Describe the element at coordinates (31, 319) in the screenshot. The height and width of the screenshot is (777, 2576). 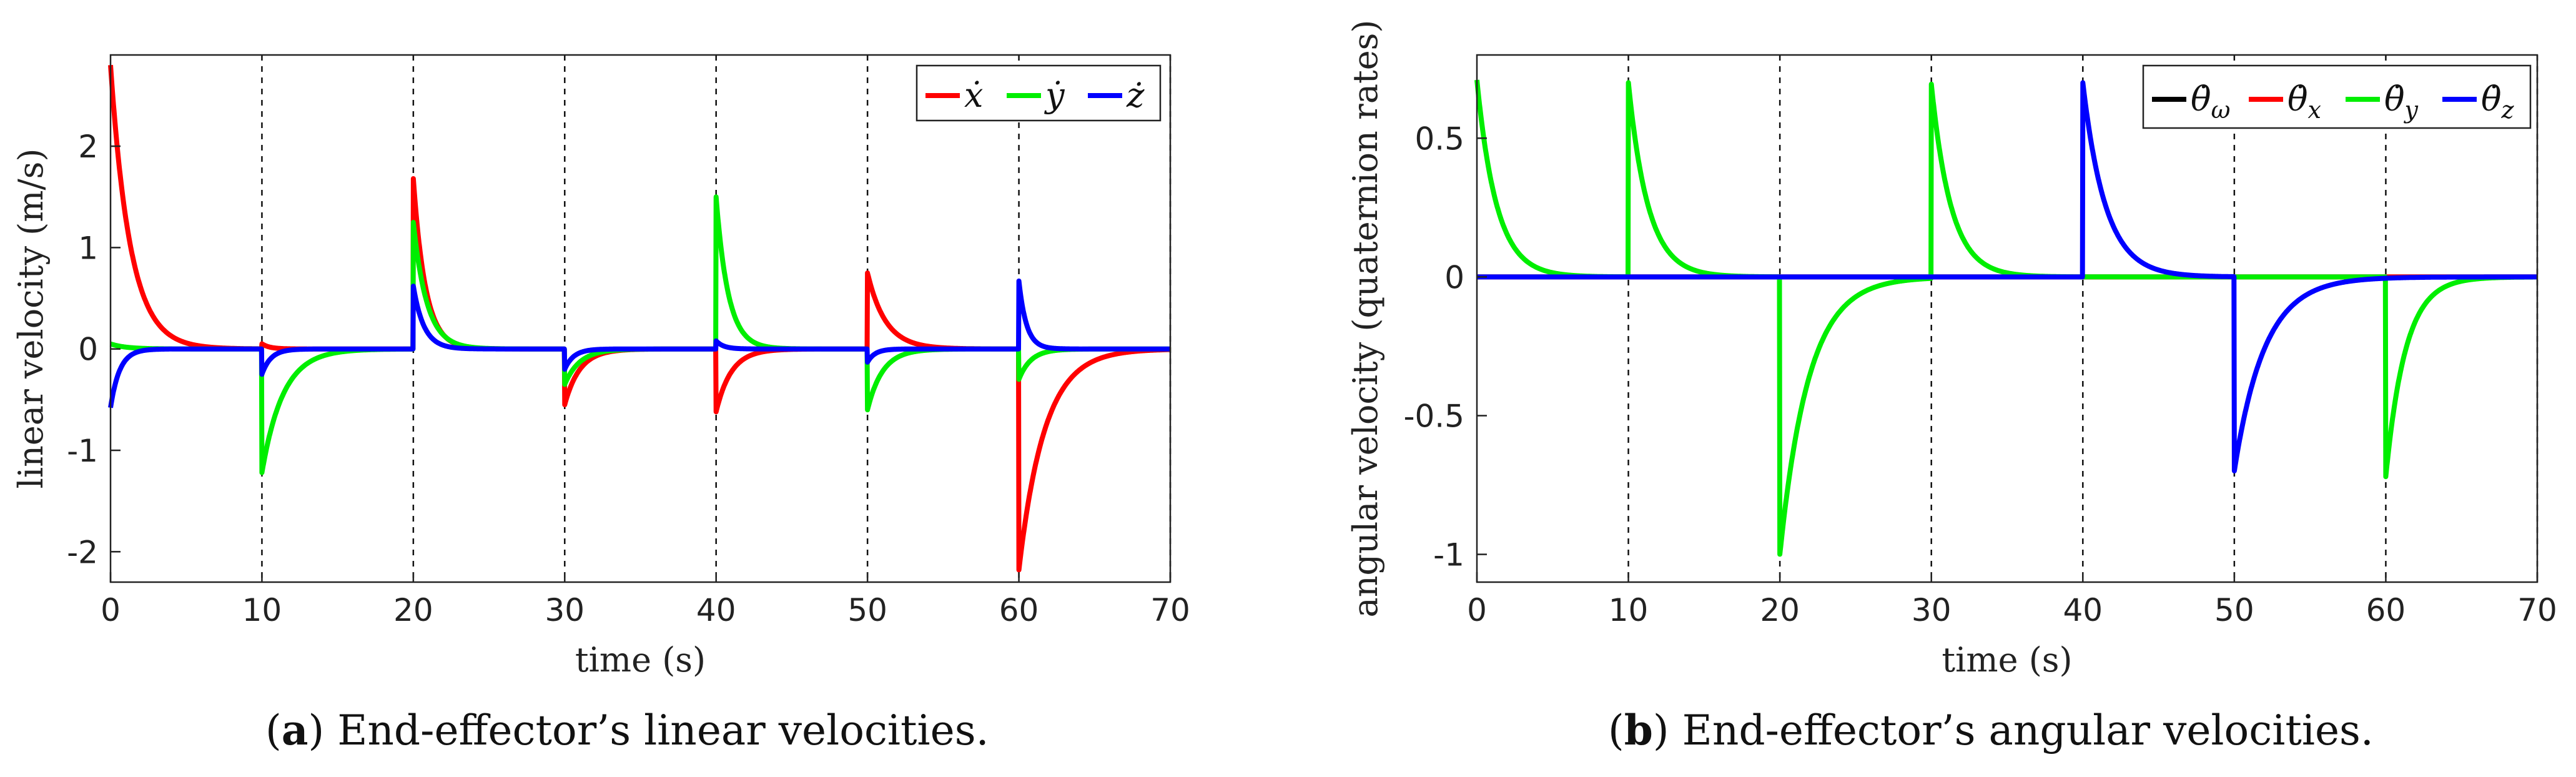
I see `y-axis-label: linear velocity (m/s)` at that location.